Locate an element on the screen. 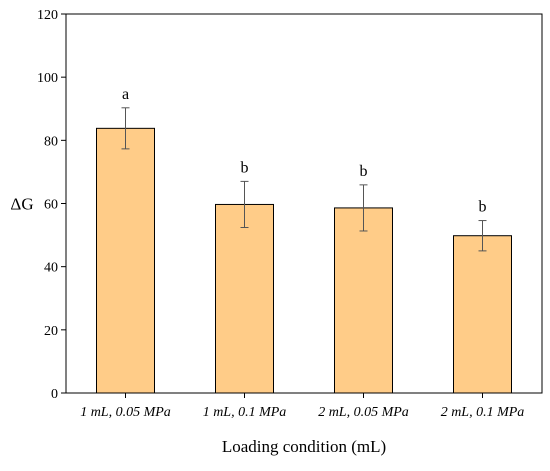 This screenshot has height=471, width=550. y-ticks: 0 20 40 60 80 100 120 is located at coordinates (51, 205).